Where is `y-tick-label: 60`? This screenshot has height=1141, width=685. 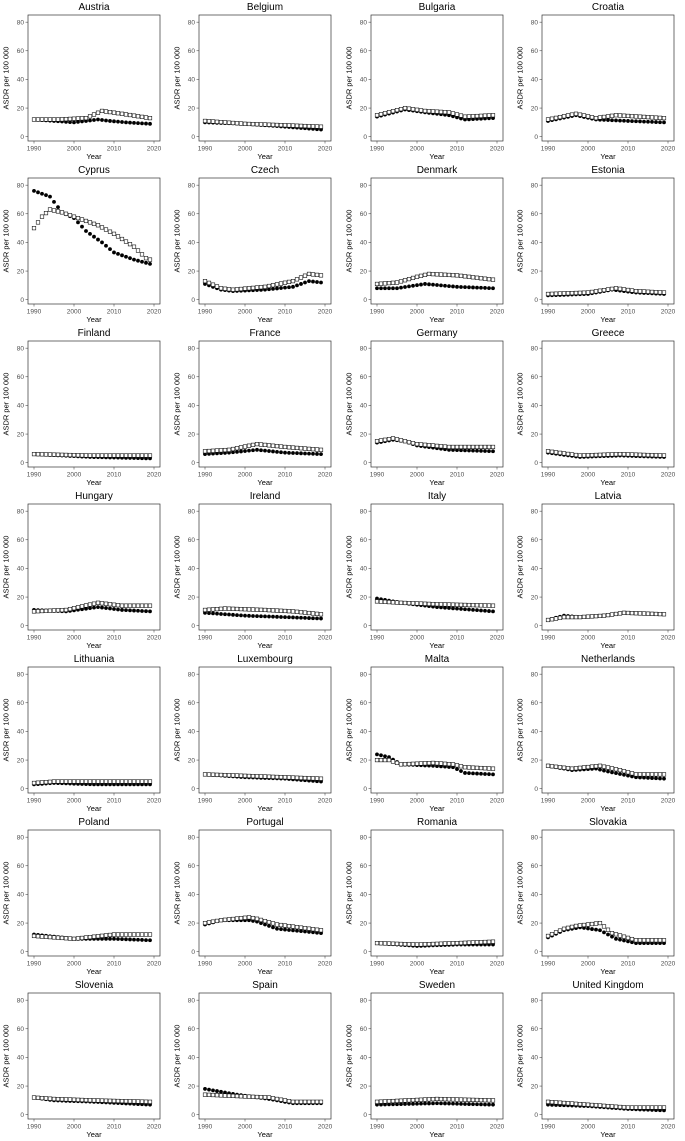 y-tick-label: 60 is located at coordinates (192, 703).